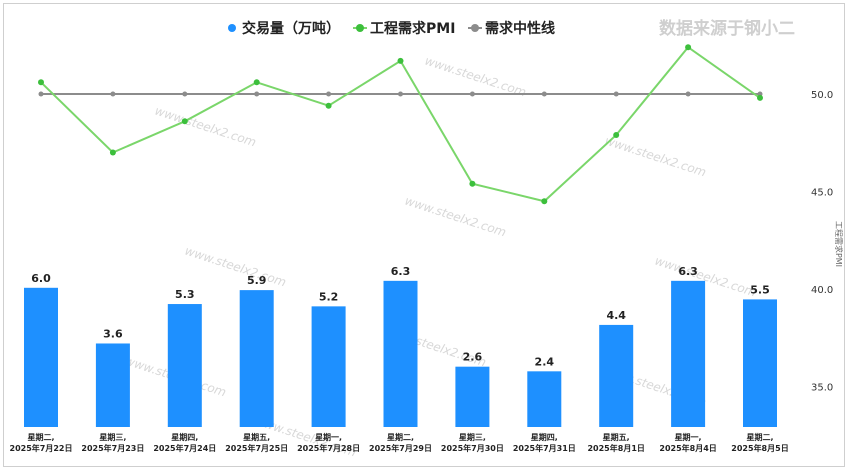 The image size is (850, 472). I want to click on source-note: 数据来源于钢小二, so click(727, 28).